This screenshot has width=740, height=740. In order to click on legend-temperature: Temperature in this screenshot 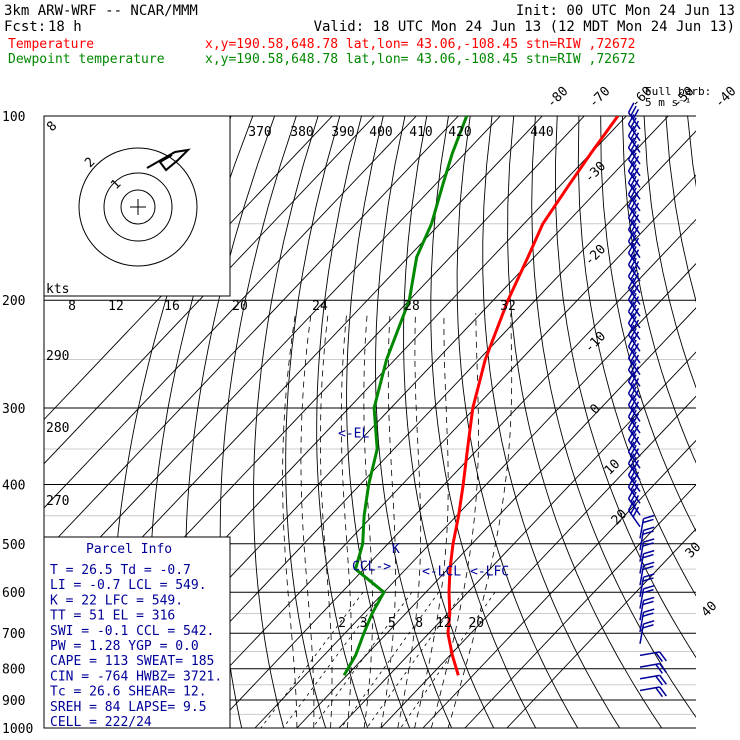, I will do `click(51, 44)`.